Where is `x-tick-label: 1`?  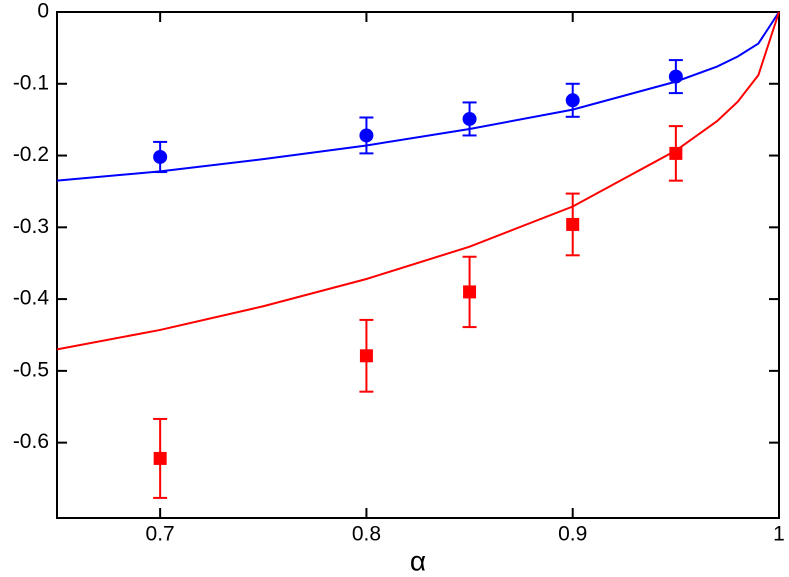 x-tick-label: 1 is located at coordinates (779, 534).